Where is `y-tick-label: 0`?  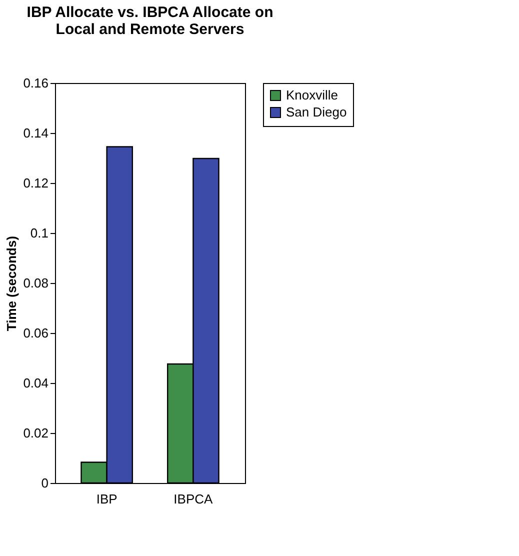
y-tick-label: 0 is located at coordinates (44, 483).